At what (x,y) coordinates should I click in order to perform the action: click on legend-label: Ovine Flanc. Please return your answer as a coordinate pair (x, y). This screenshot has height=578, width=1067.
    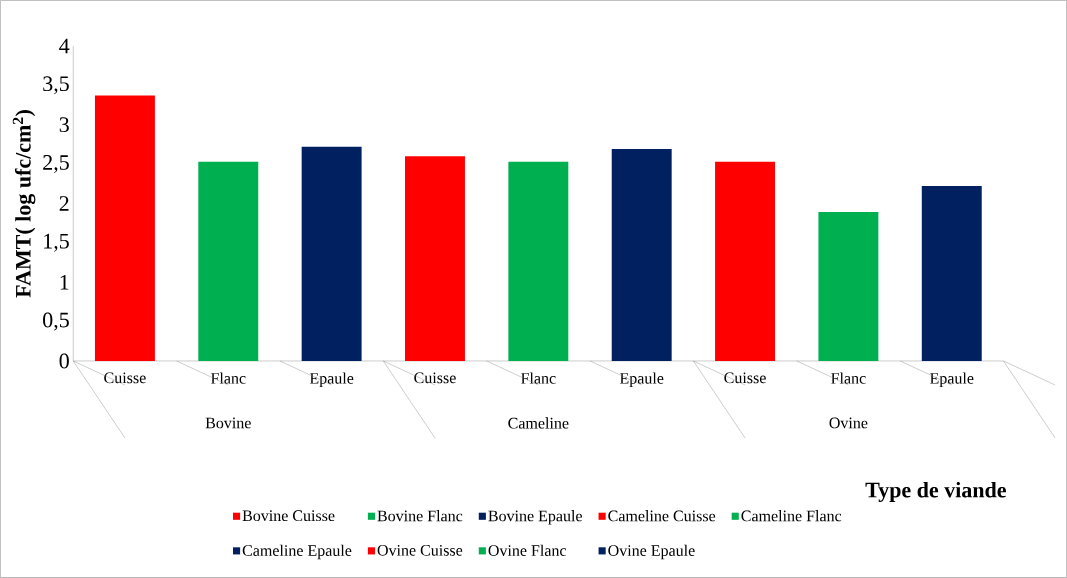
    Looking at the image, I should click on (527, 550).